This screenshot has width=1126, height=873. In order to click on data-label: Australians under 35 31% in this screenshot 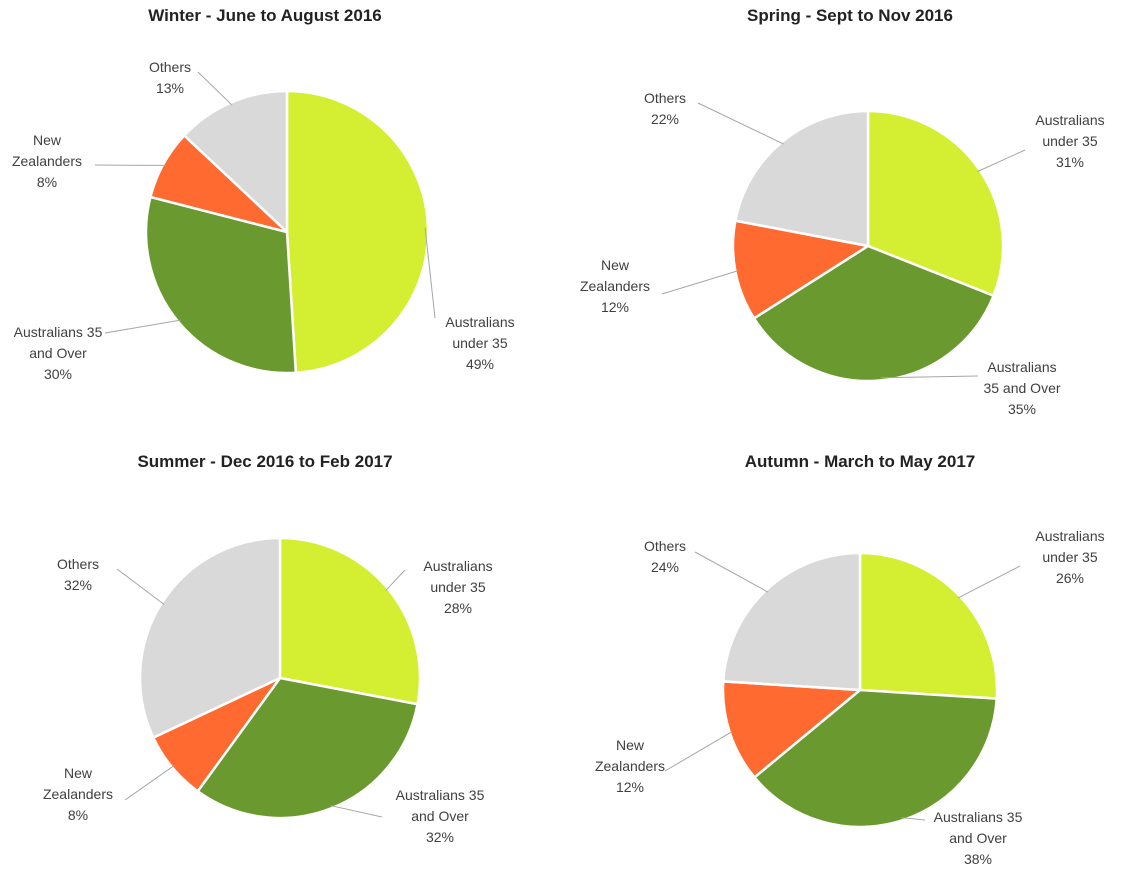, I will do `click(1070, 141)`.